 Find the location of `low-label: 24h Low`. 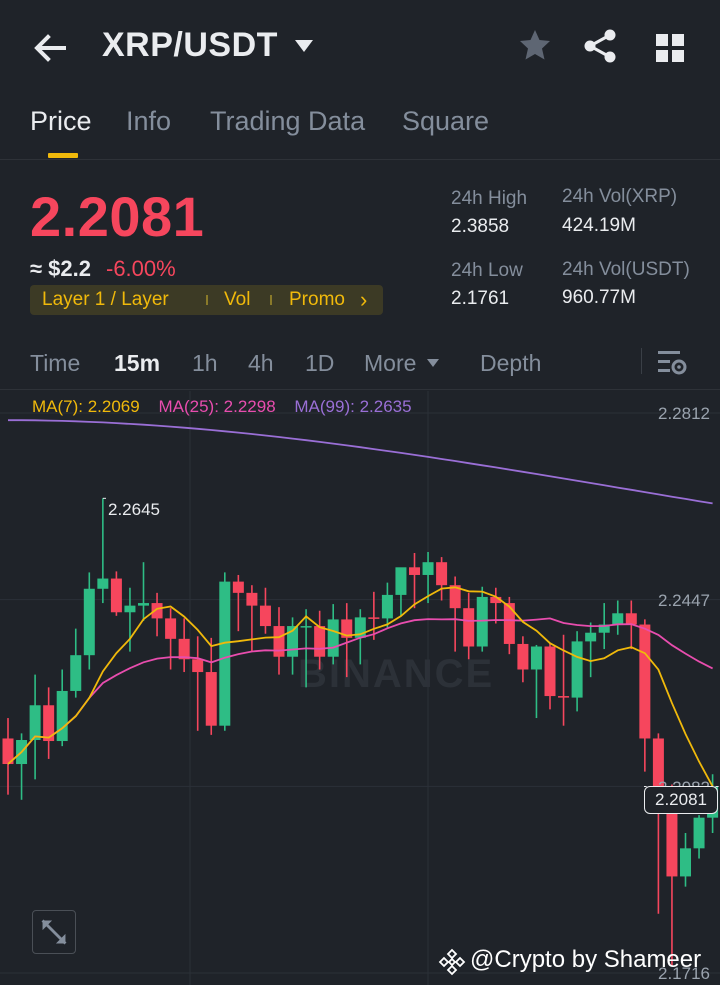

low-label: 24h Low is located at coordinates (487, 270).